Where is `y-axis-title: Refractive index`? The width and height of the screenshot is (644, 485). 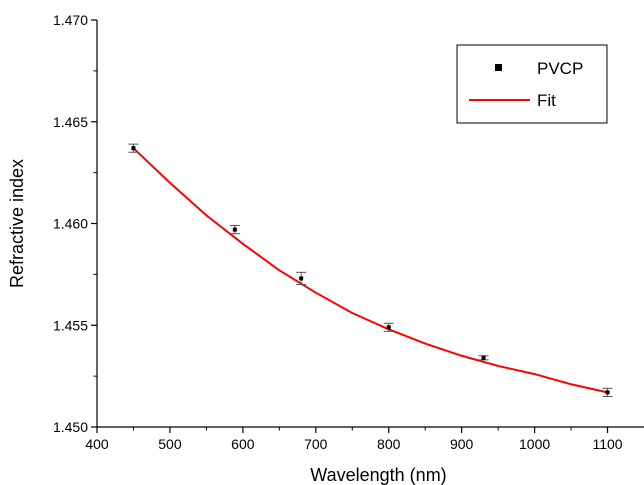 y-axis-title: Refractive index is located at coordinates (17, 223).